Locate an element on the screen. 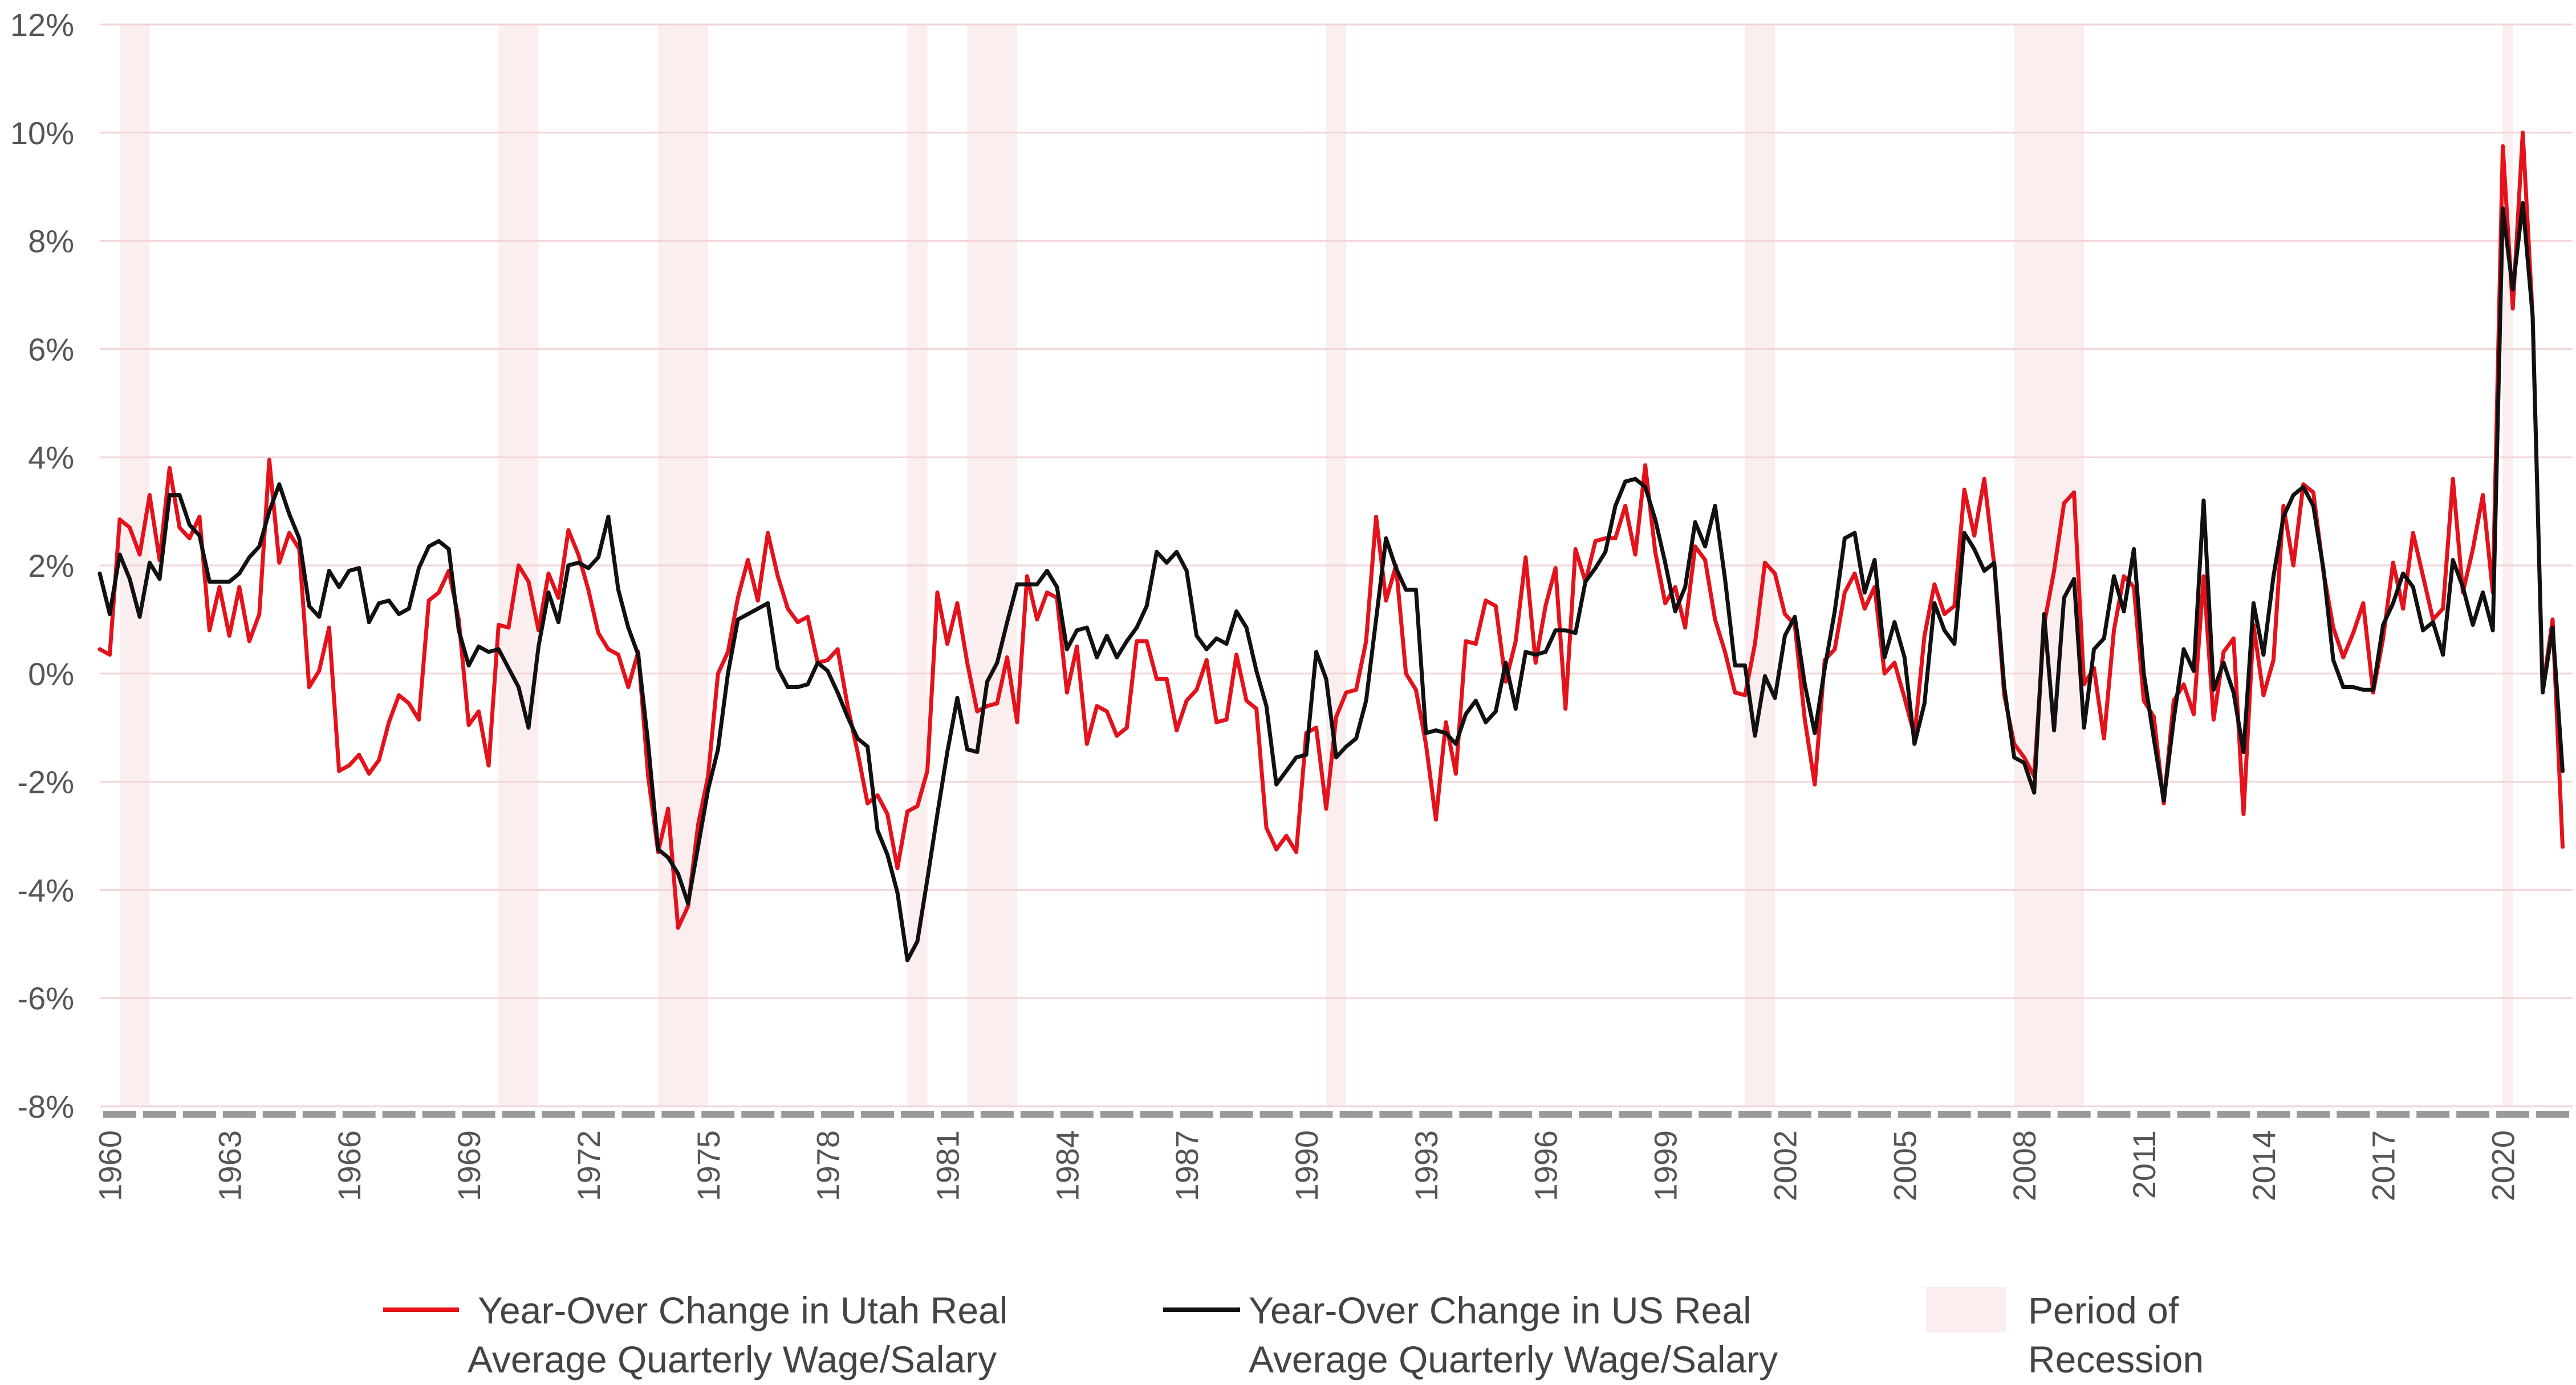  x-tick-label-13: 1999 is located at coordinates (1666, 1165).